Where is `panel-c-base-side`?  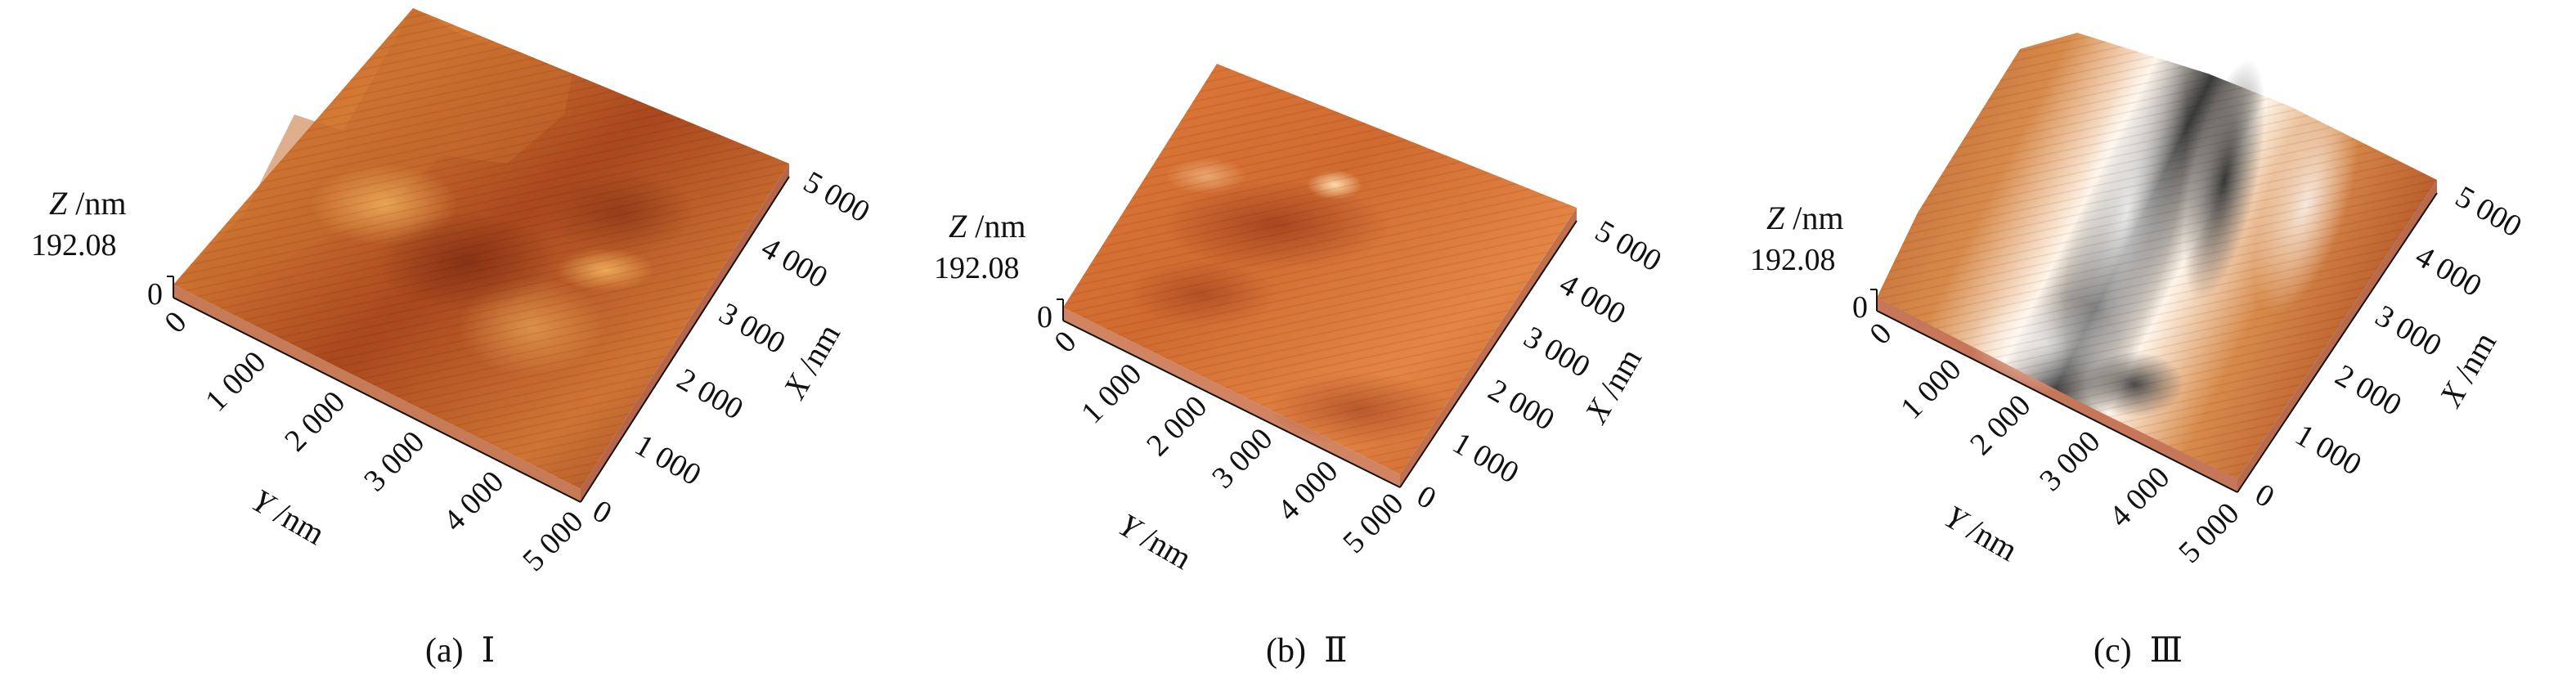
panel-c-base-side is located at coordinates (2337, 336).